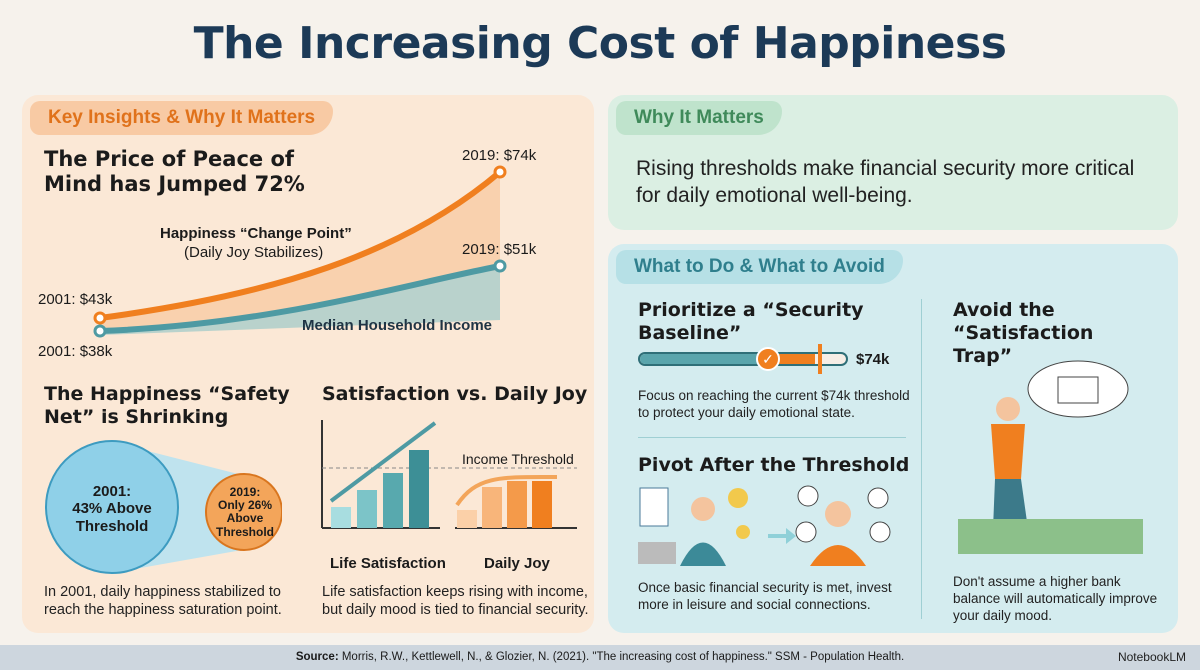 Image resolution: width=1200 pixels, height=670 pixels. Describe the element at coordinates (75, 351) in the screenshot. I see `label-teal-2001: 2001: $38k` at that location.